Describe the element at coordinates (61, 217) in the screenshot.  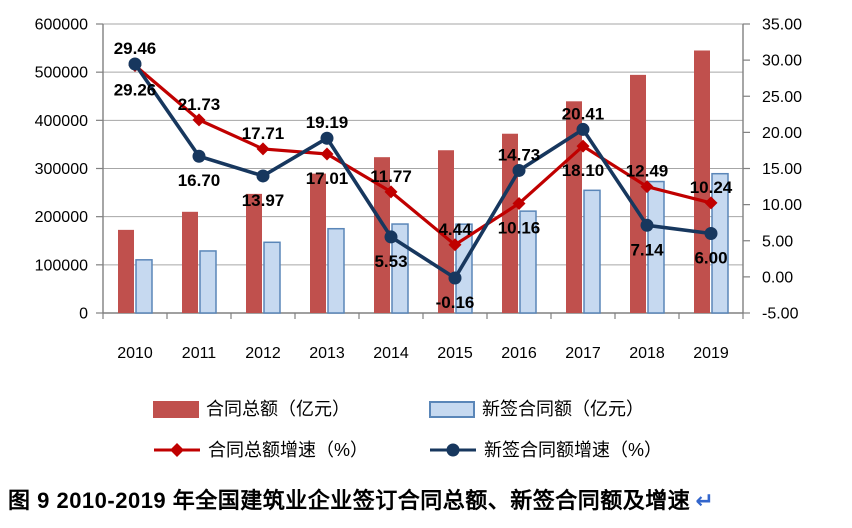
I see `left-axis-label-200000: 200000` at that location.